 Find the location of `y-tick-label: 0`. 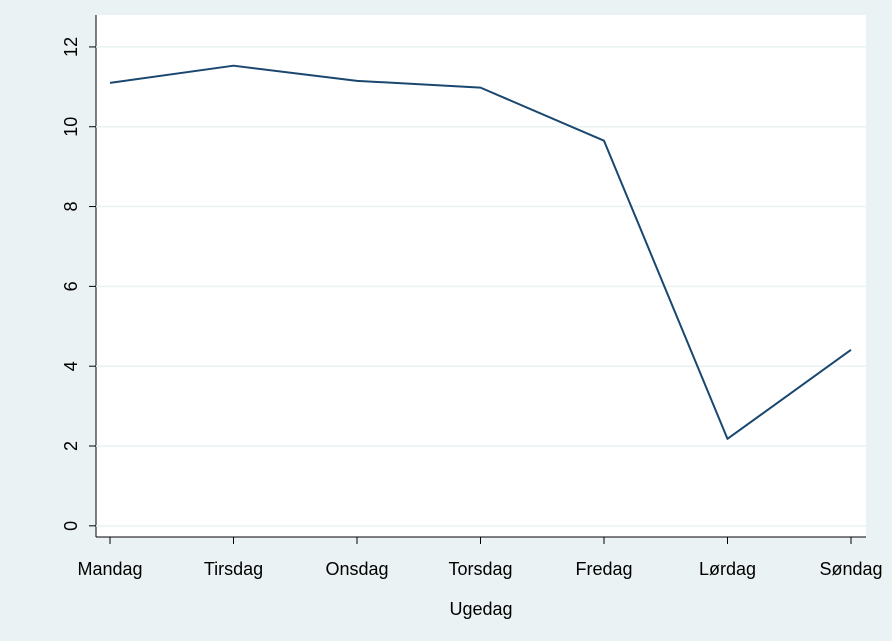

y-tick-label: 0 is located at coordinates (71, 526).